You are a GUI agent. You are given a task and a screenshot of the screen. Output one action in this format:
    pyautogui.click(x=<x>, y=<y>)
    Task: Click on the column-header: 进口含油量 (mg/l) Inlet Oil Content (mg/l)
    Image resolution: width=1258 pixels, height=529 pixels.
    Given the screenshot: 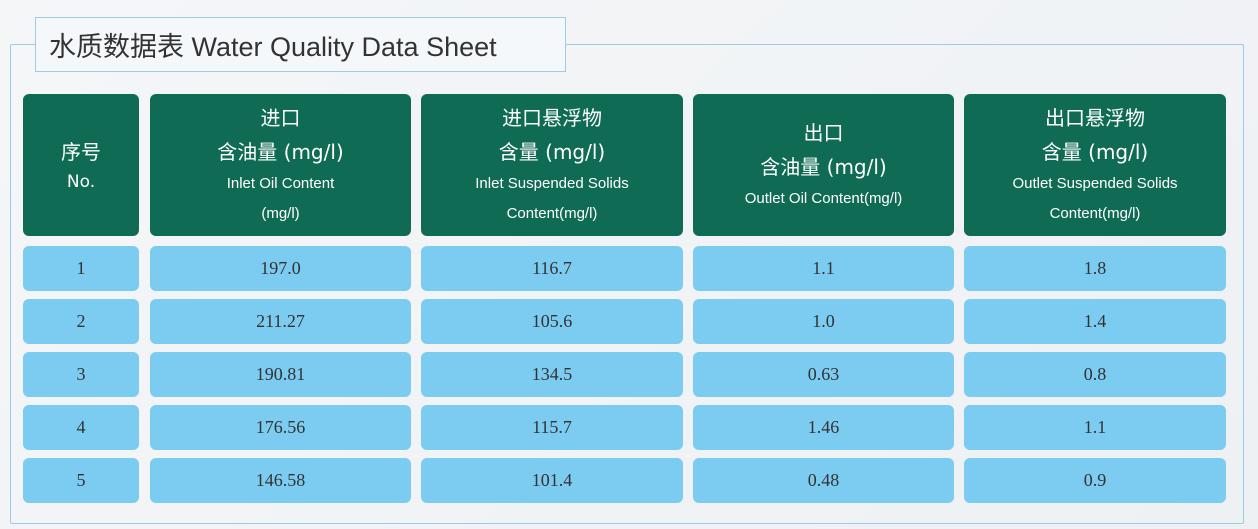 What is the action you would take?
    pyautogui.click(x=280, y=165)
    